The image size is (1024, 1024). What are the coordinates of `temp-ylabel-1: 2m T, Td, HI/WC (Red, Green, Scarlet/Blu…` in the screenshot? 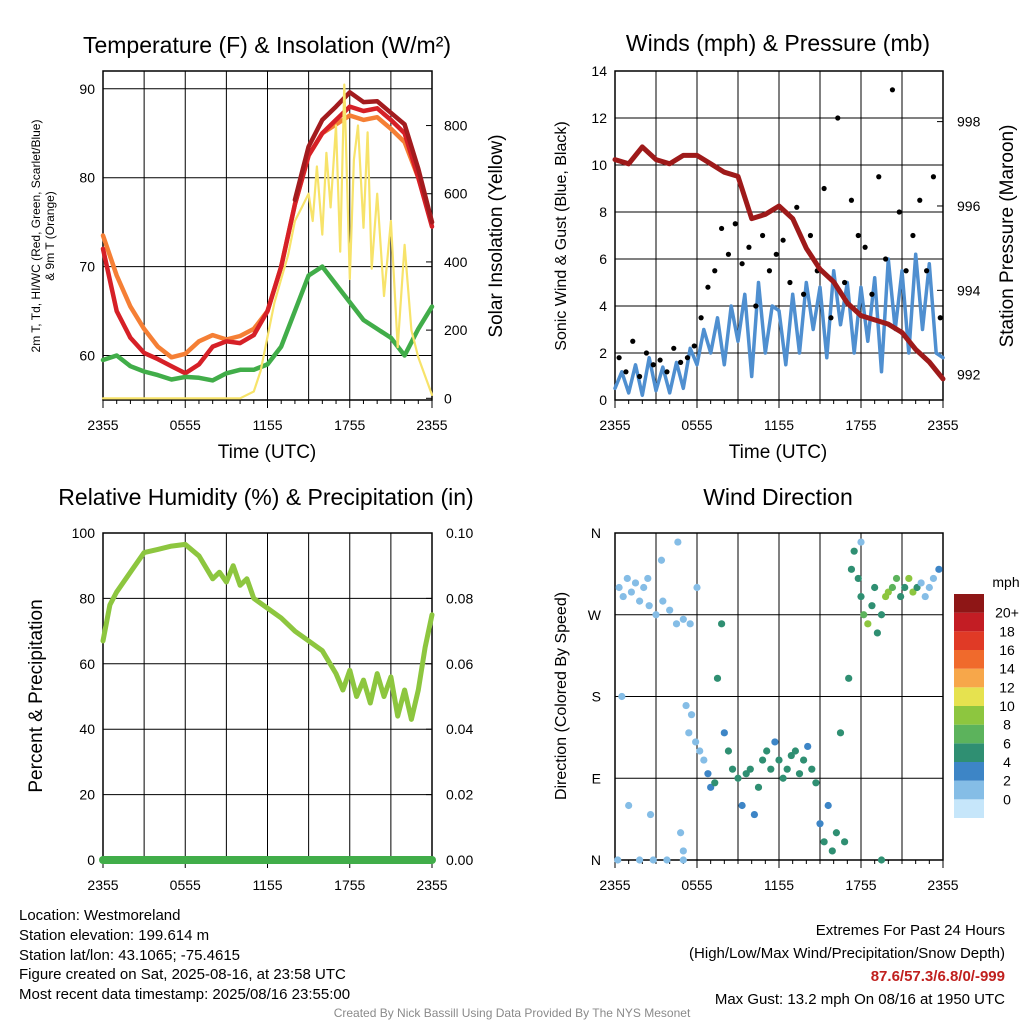 It's located at (36, 236).